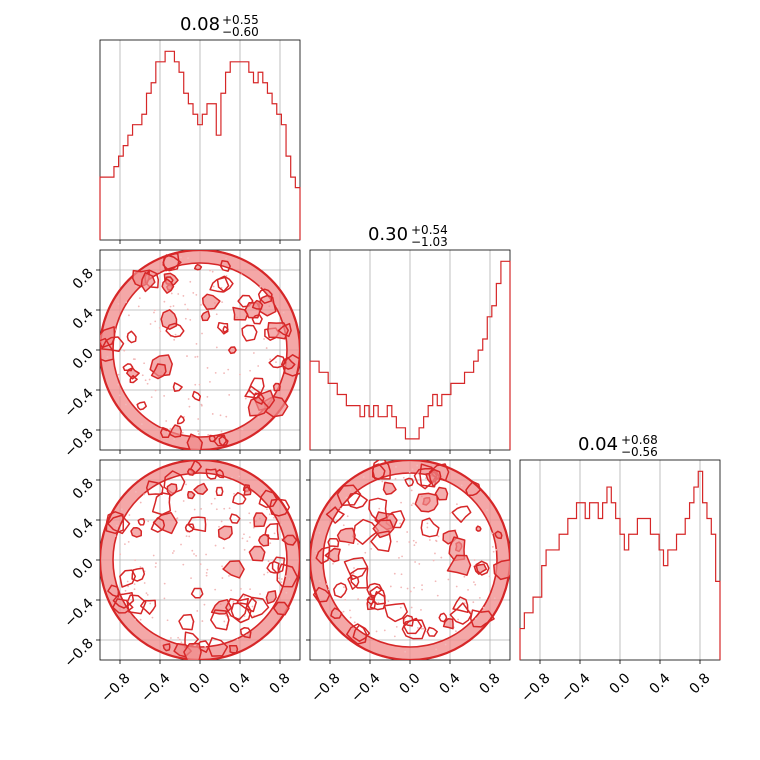  I want to click on contour-param-2-vs-param-3: −0.8 −0.4 0.0 0.4 0.8, so click(408, 582).